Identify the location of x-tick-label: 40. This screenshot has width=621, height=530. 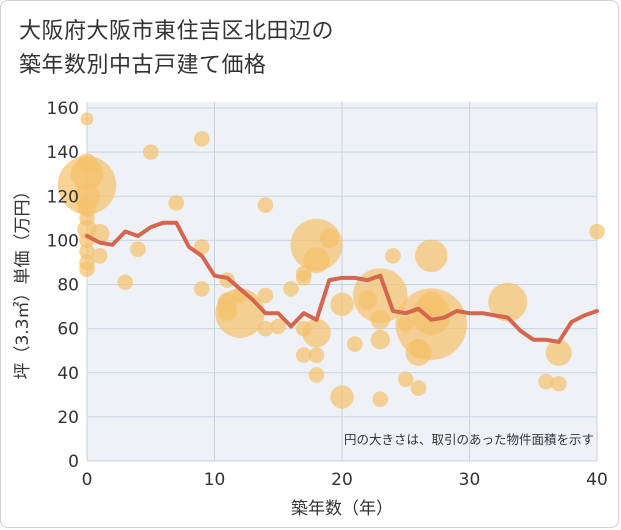
(597, 480).